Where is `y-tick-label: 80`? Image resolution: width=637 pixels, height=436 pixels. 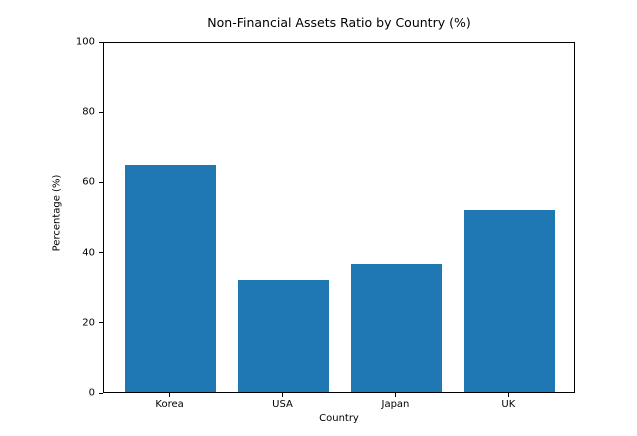 y-tick-label: 80 is located at coordinates (88, 112).